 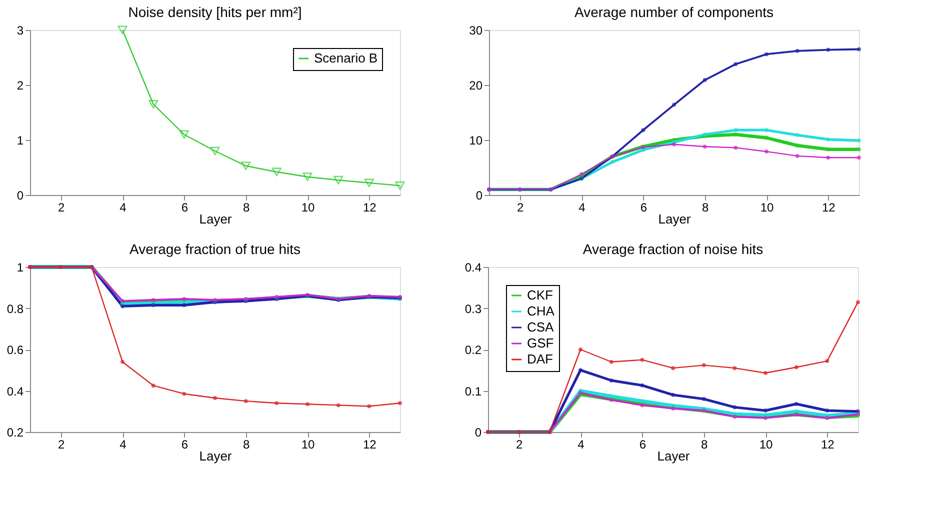 I want to click on legend-label: DAF, so click(x=540, y=359).